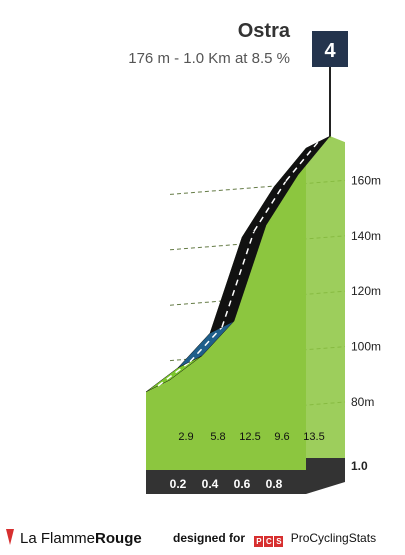 Image resolution: width=405 pixels, height=555 pixels. Describe the element at coordinates (313, 437) in the screenshot. I see `gradient-label-4: 13.5` at that location.